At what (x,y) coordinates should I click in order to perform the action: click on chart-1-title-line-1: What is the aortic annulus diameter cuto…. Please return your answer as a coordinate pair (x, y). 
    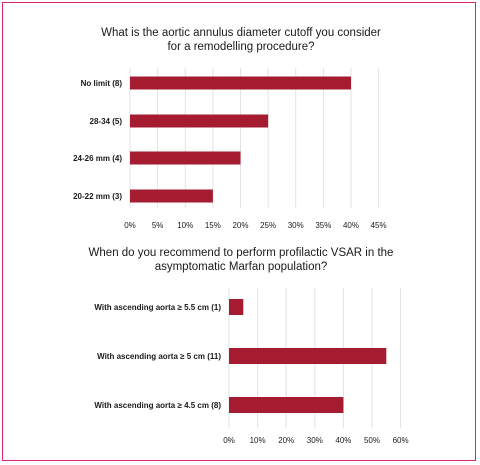
    Looking at the image, I should click on (241, 33).